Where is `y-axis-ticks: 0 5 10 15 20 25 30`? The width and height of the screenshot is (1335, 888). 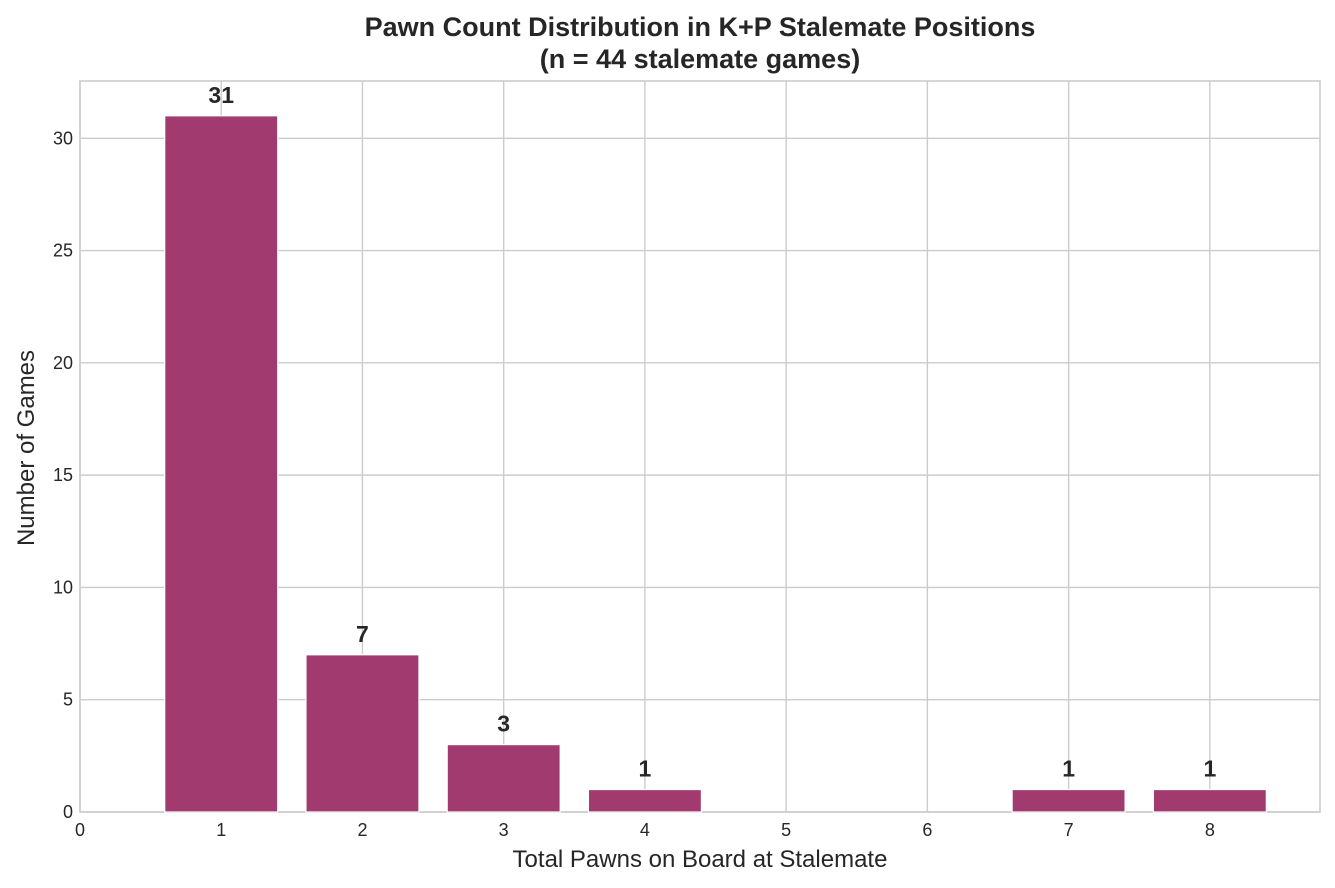 y-axis-ticks: 0 5 10 15 20 25 30 is located at coordinates (63, 475).